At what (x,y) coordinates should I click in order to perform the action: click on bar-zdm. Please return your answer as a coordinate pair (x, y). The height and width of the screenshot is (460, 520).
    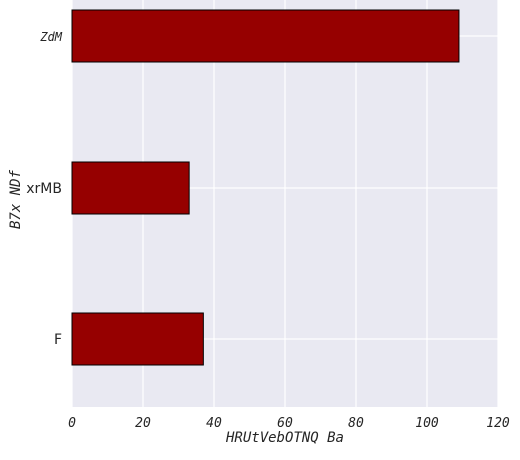
    Looking at the image, I should click on (265, 36).